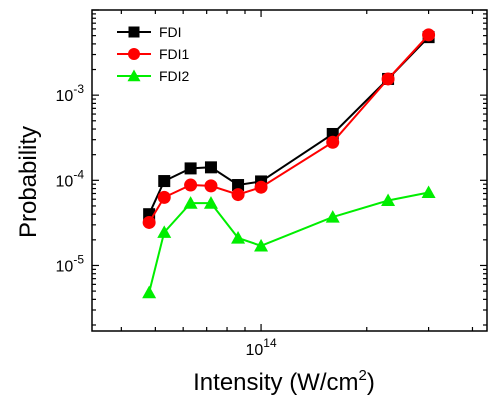 The height and width of the screenshot is (397, 503). Describe the element at coordinates (134, 75) in the screenshot. I see `legend-marker-FDI2` at that location.